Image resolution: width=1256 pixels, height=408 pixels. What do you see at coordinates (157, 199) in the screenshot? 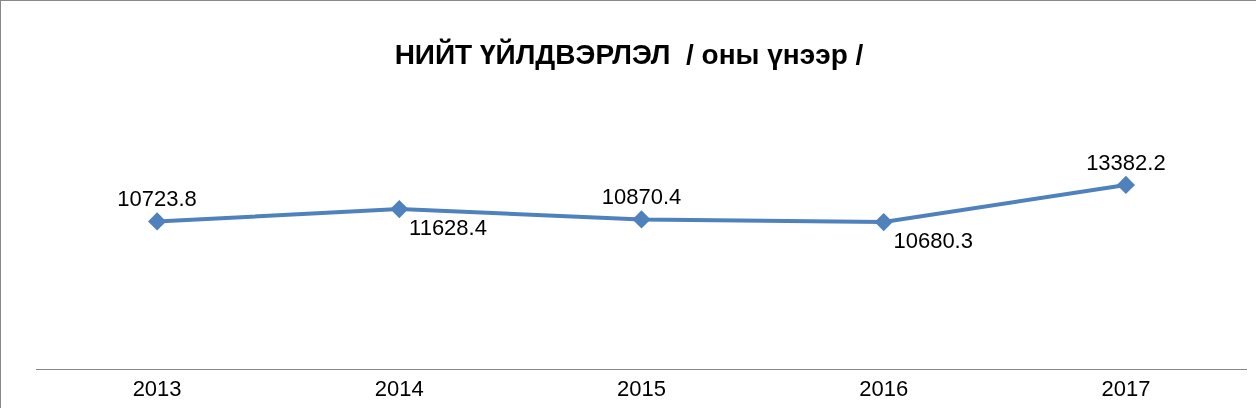
I see `data-label: 10723.8` at bounding box center [157, 199].